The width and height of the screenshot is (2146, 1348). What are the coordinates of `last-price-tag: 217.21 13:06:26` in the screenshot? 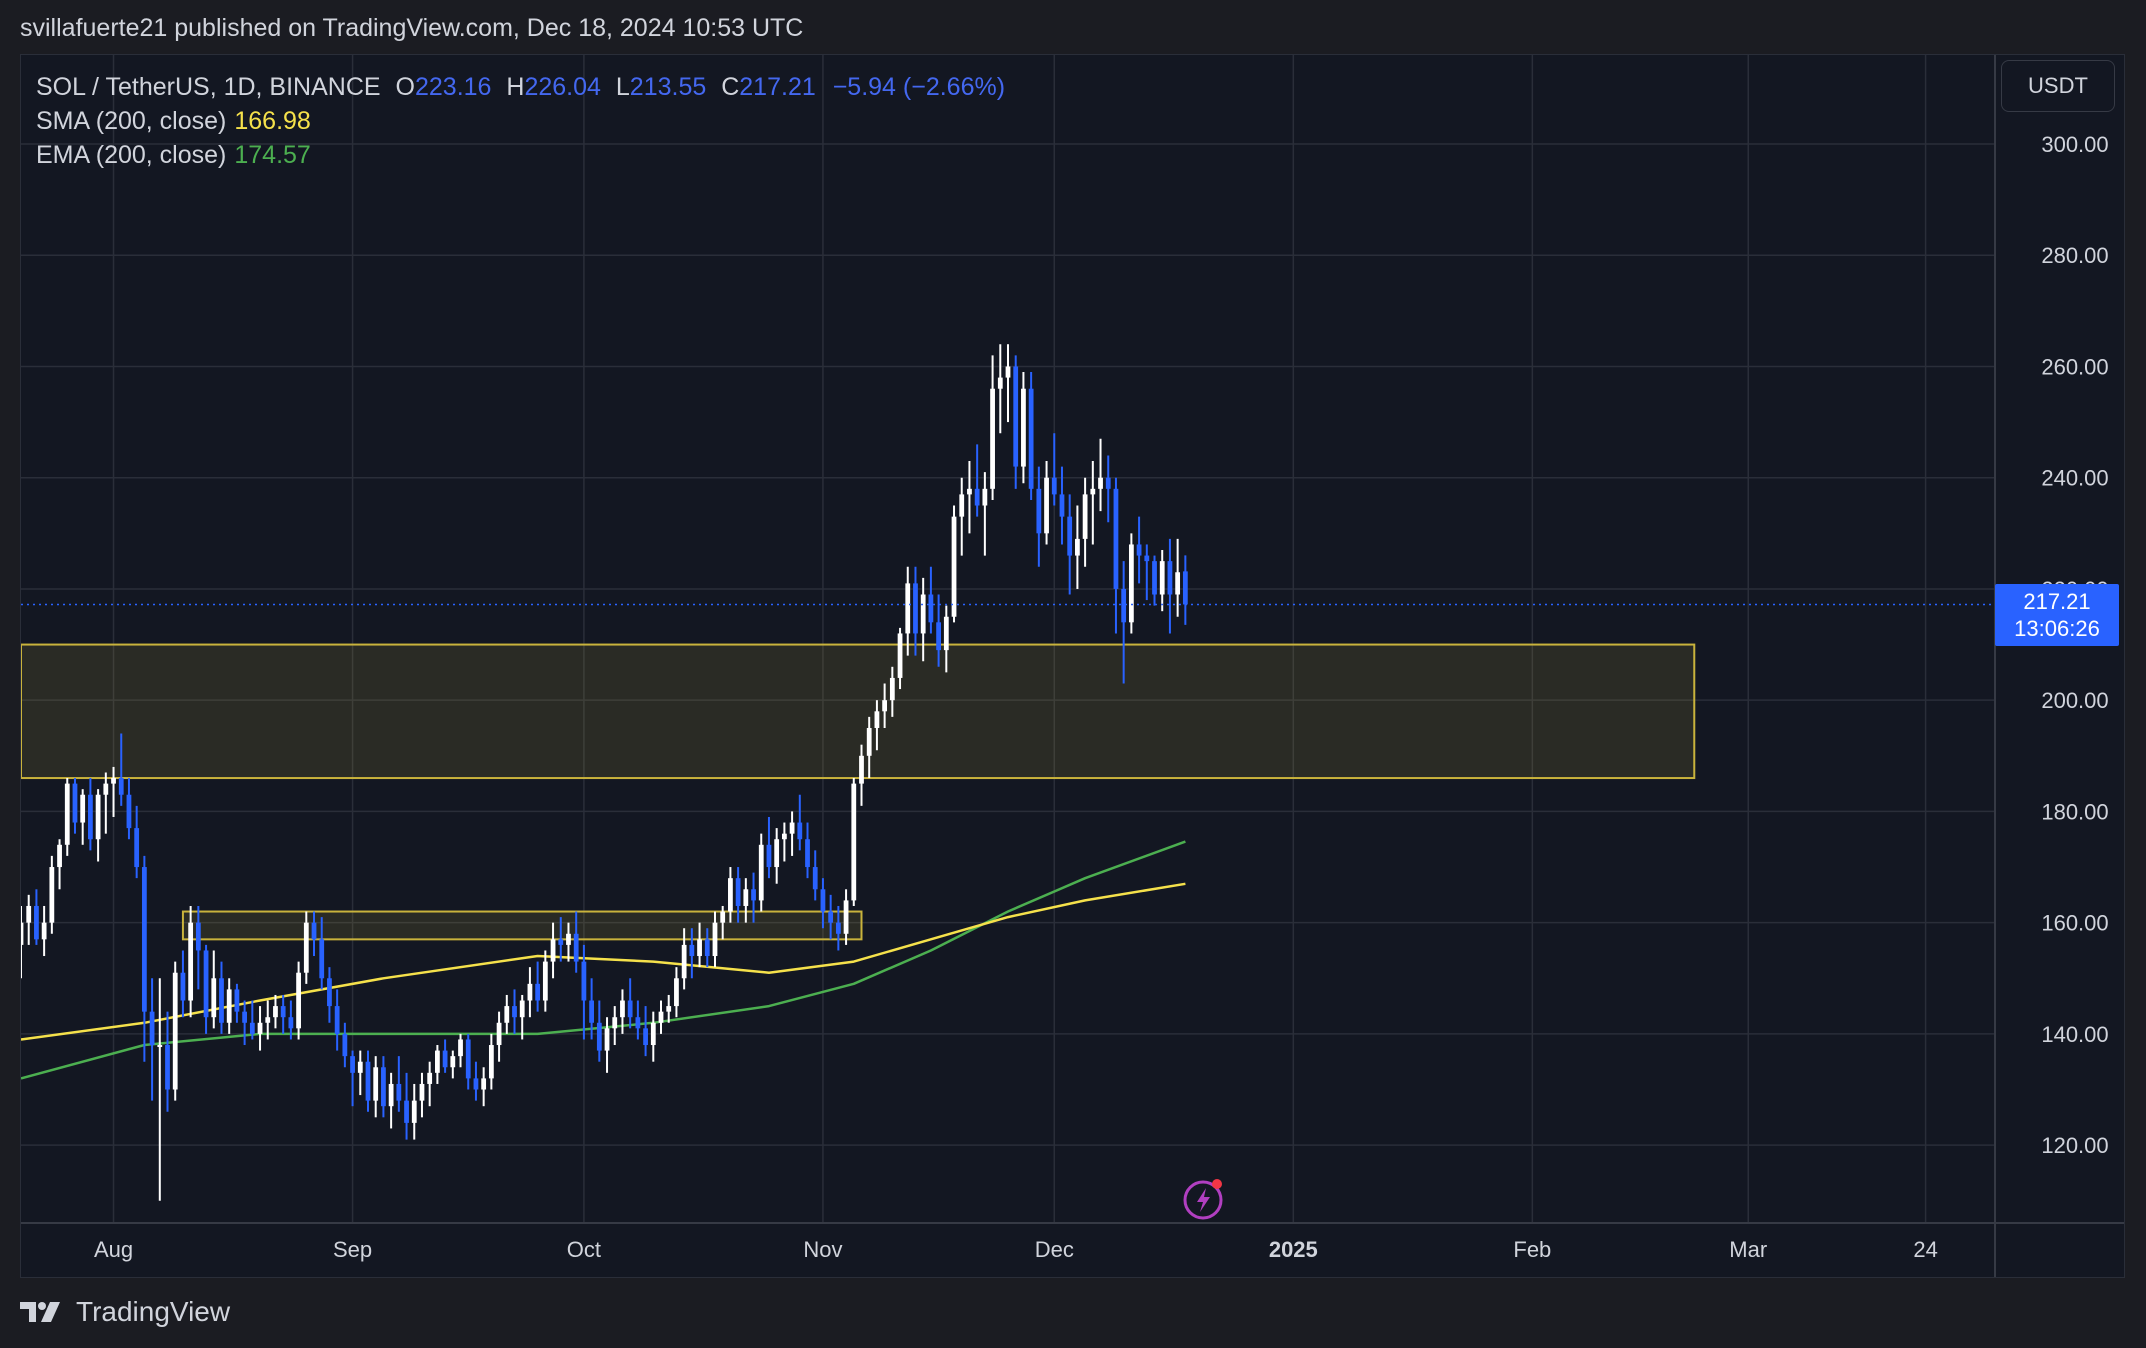 It's located at (2057, 615).